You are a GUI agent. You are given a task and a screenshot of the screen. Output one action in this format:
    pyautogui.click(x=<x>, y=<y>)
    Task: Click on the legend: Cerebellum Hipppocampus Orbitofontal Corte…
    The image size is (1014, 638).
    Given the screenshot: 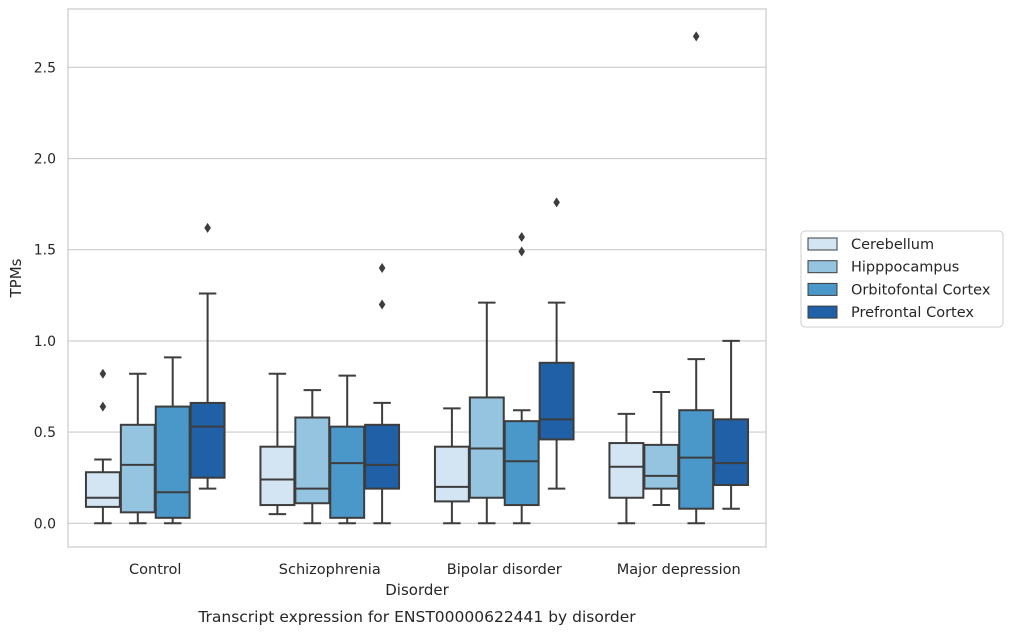 What is the action you would take?
    pyautogui.click(x=902, y=279)
    